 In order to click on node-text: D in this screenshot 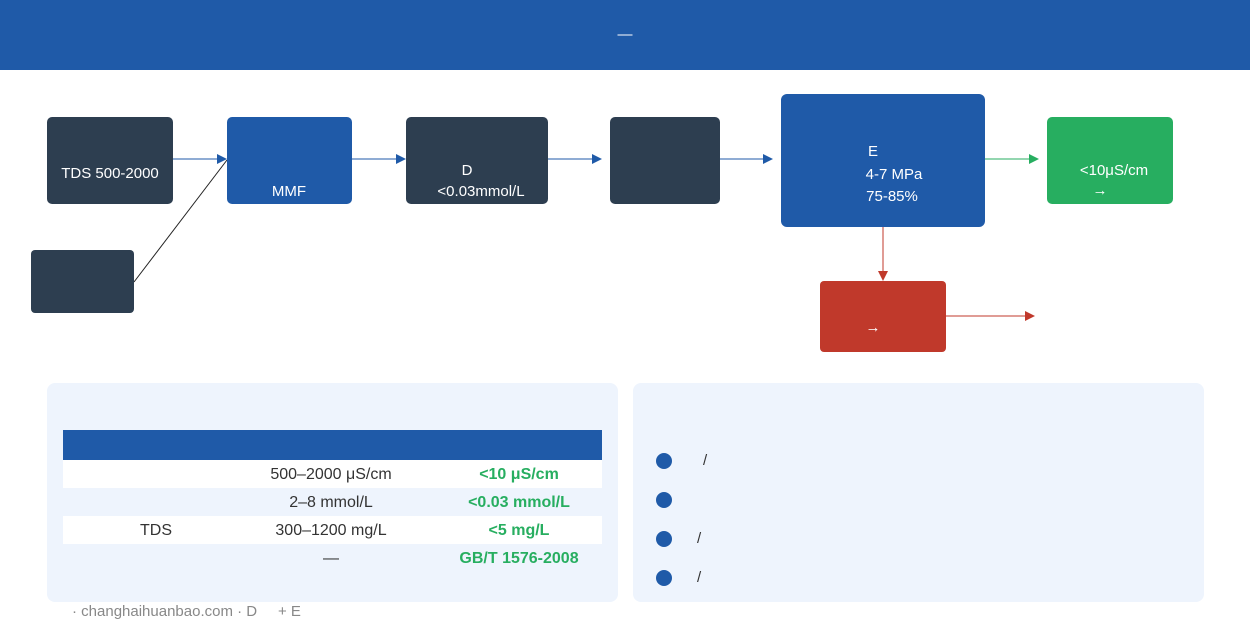, I will do `click(467, 170)`.